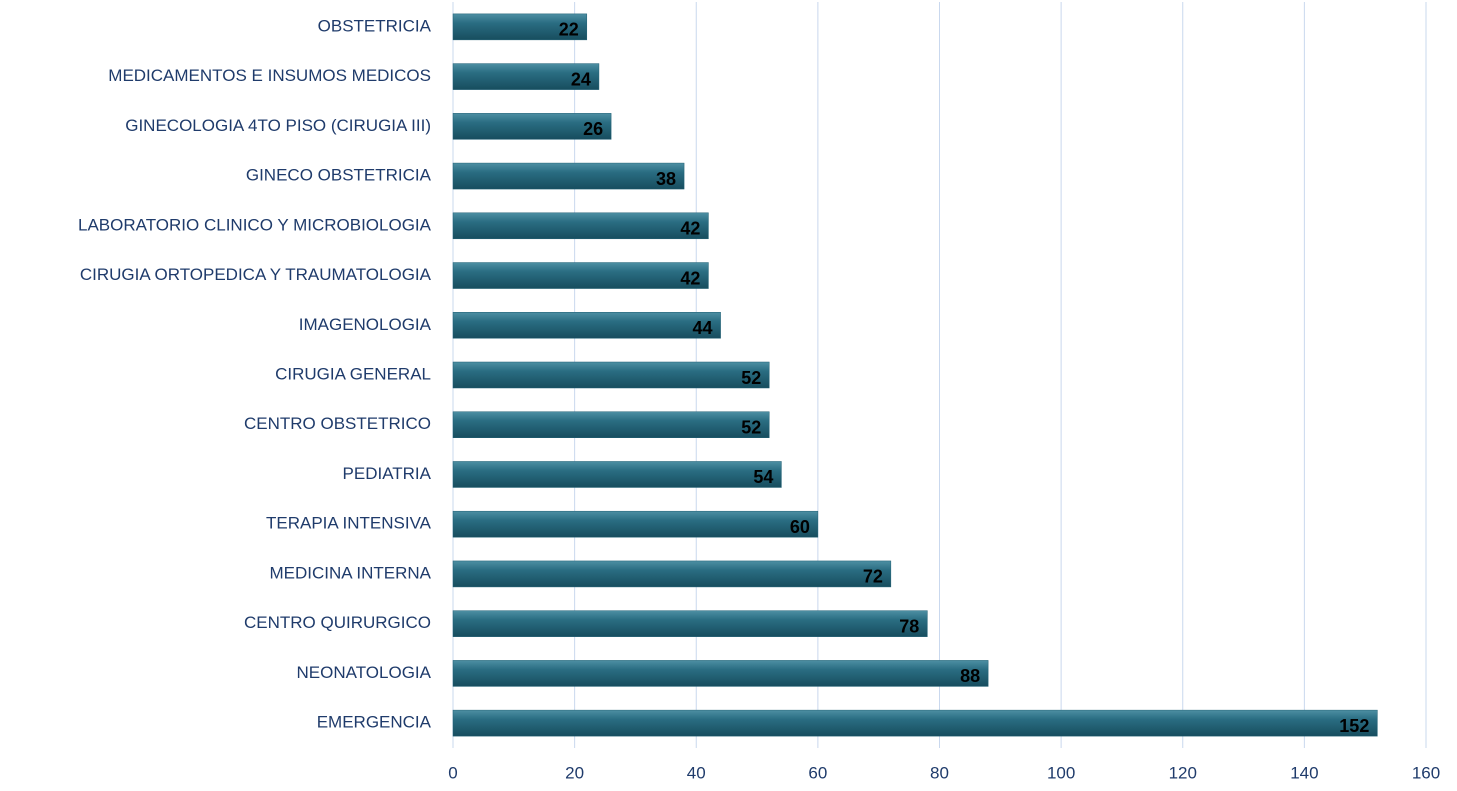  Describe the element at coordinates (666, 179) in the screenshot. I see `value-label: 38` at that location.